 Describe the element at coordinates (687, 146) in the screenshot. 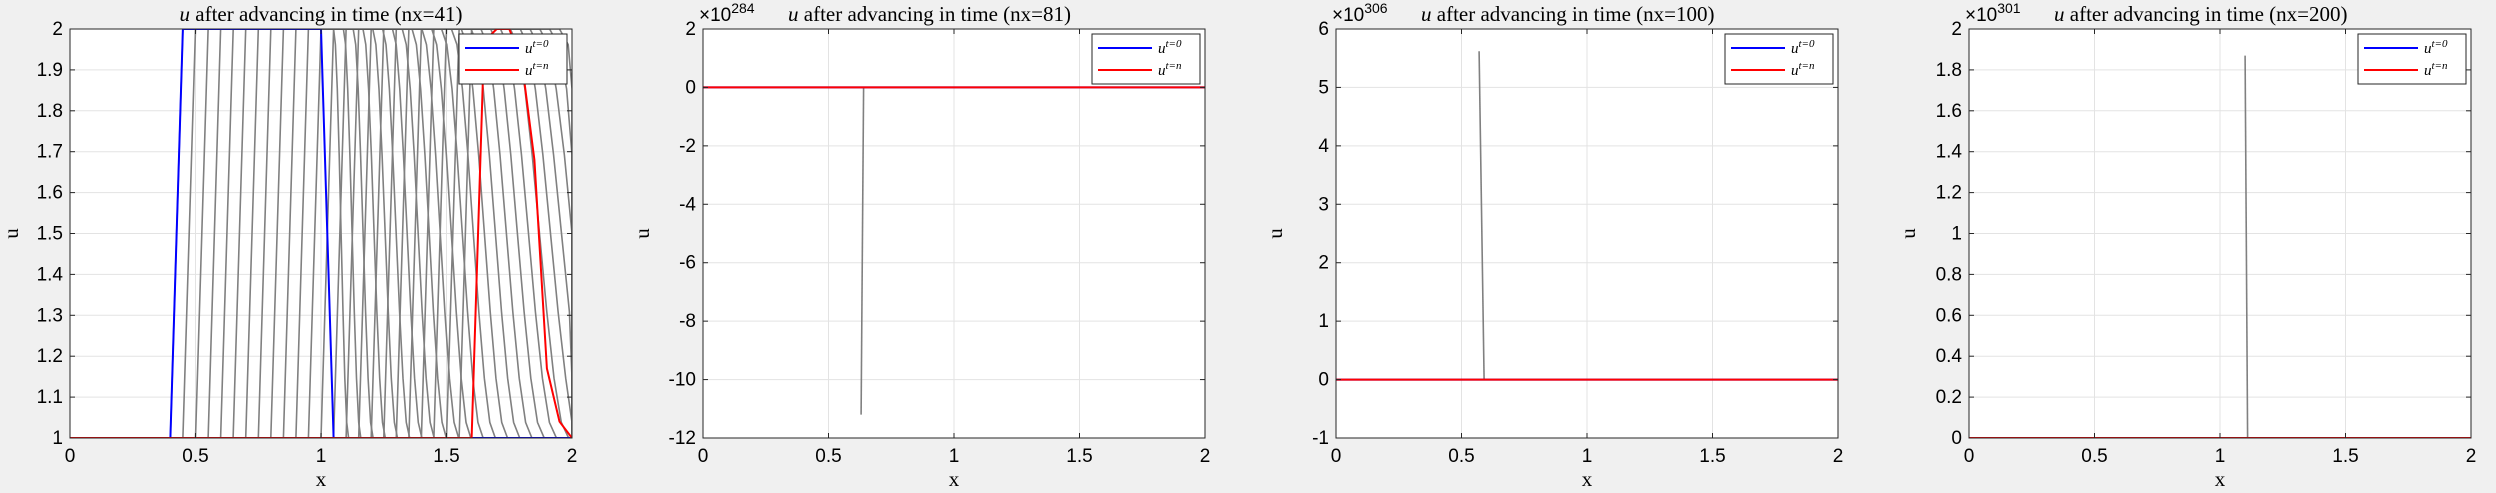

I see `y-tick-label: -2` at that location.